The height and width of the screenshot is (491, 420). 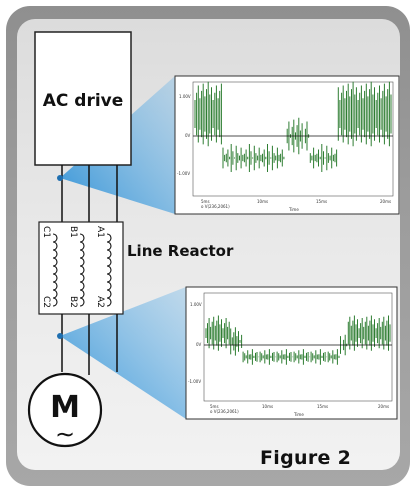 What do you see at coordinates (262, 201) in the screenshot?
I see `scope-top-xtick-1: 10ms` at bounding box center [262, 201].